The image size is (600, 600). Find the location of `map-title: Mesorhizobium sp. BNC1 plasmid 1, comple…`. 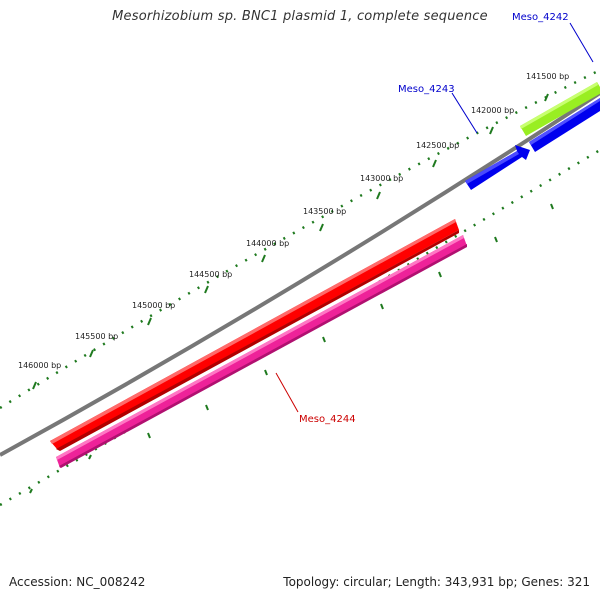

map-title: Mesorhizobium sp. BNC1 plasmid 1, comple… is located at coordinates (300, 16).